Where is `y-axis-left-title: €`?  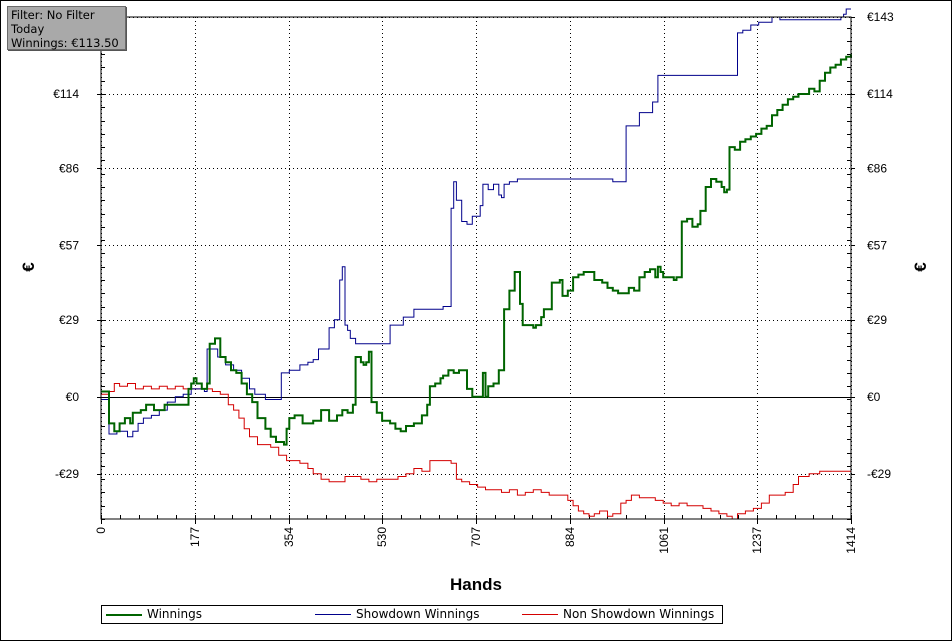
y-axis-left-title: € is located at coordinates (28, 267).